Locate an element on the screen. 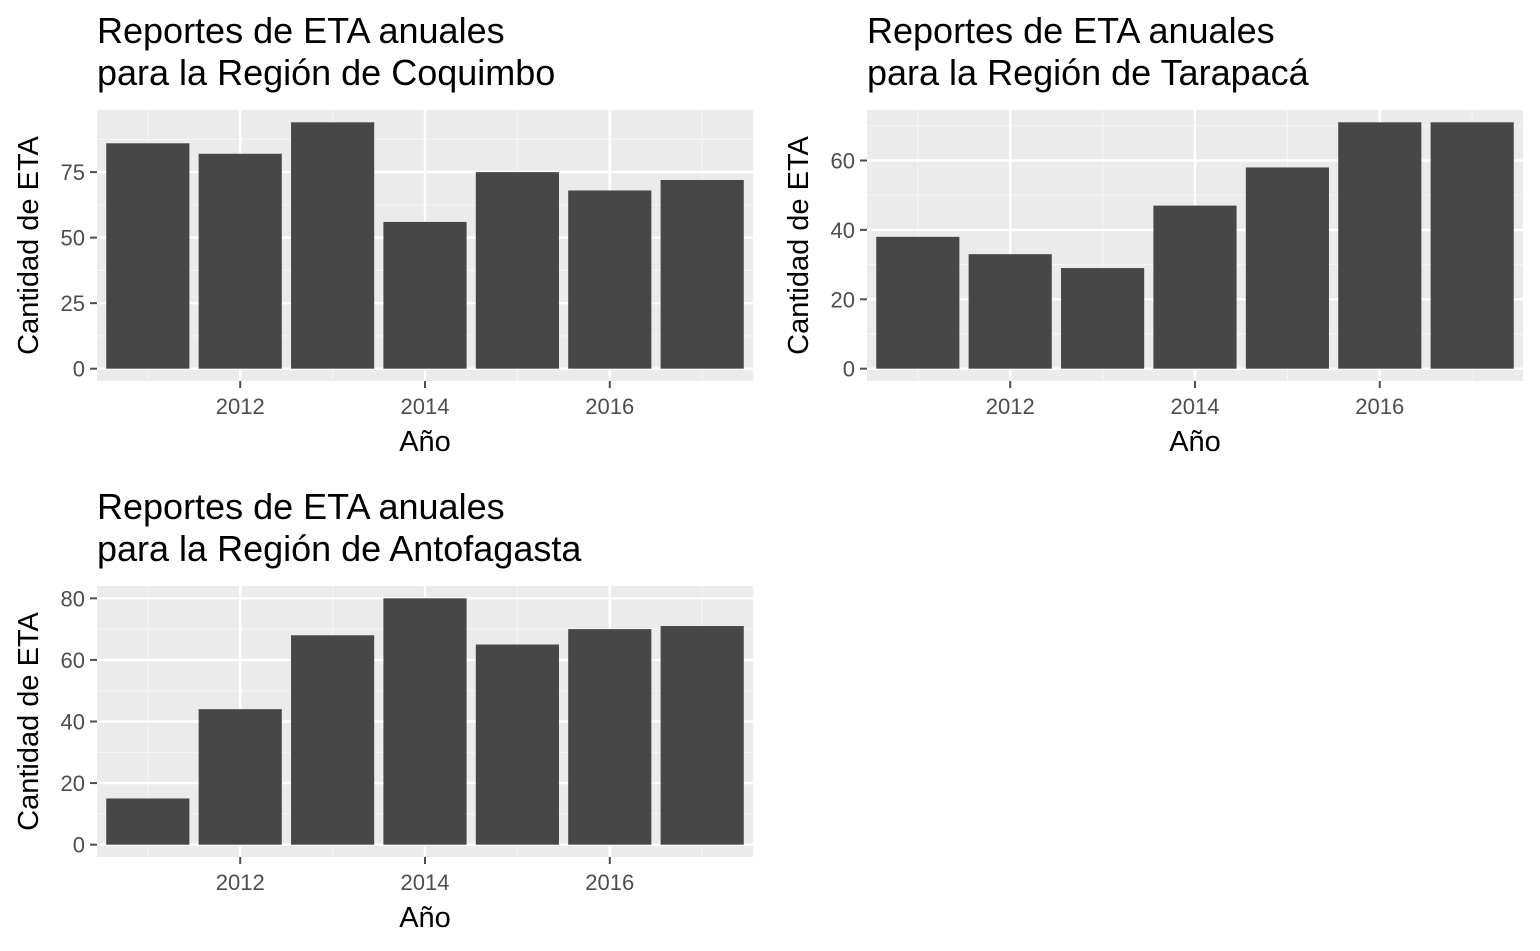  chart-title-line-2: para la Región de Tarapacá is located at coordinates (1088, 72).